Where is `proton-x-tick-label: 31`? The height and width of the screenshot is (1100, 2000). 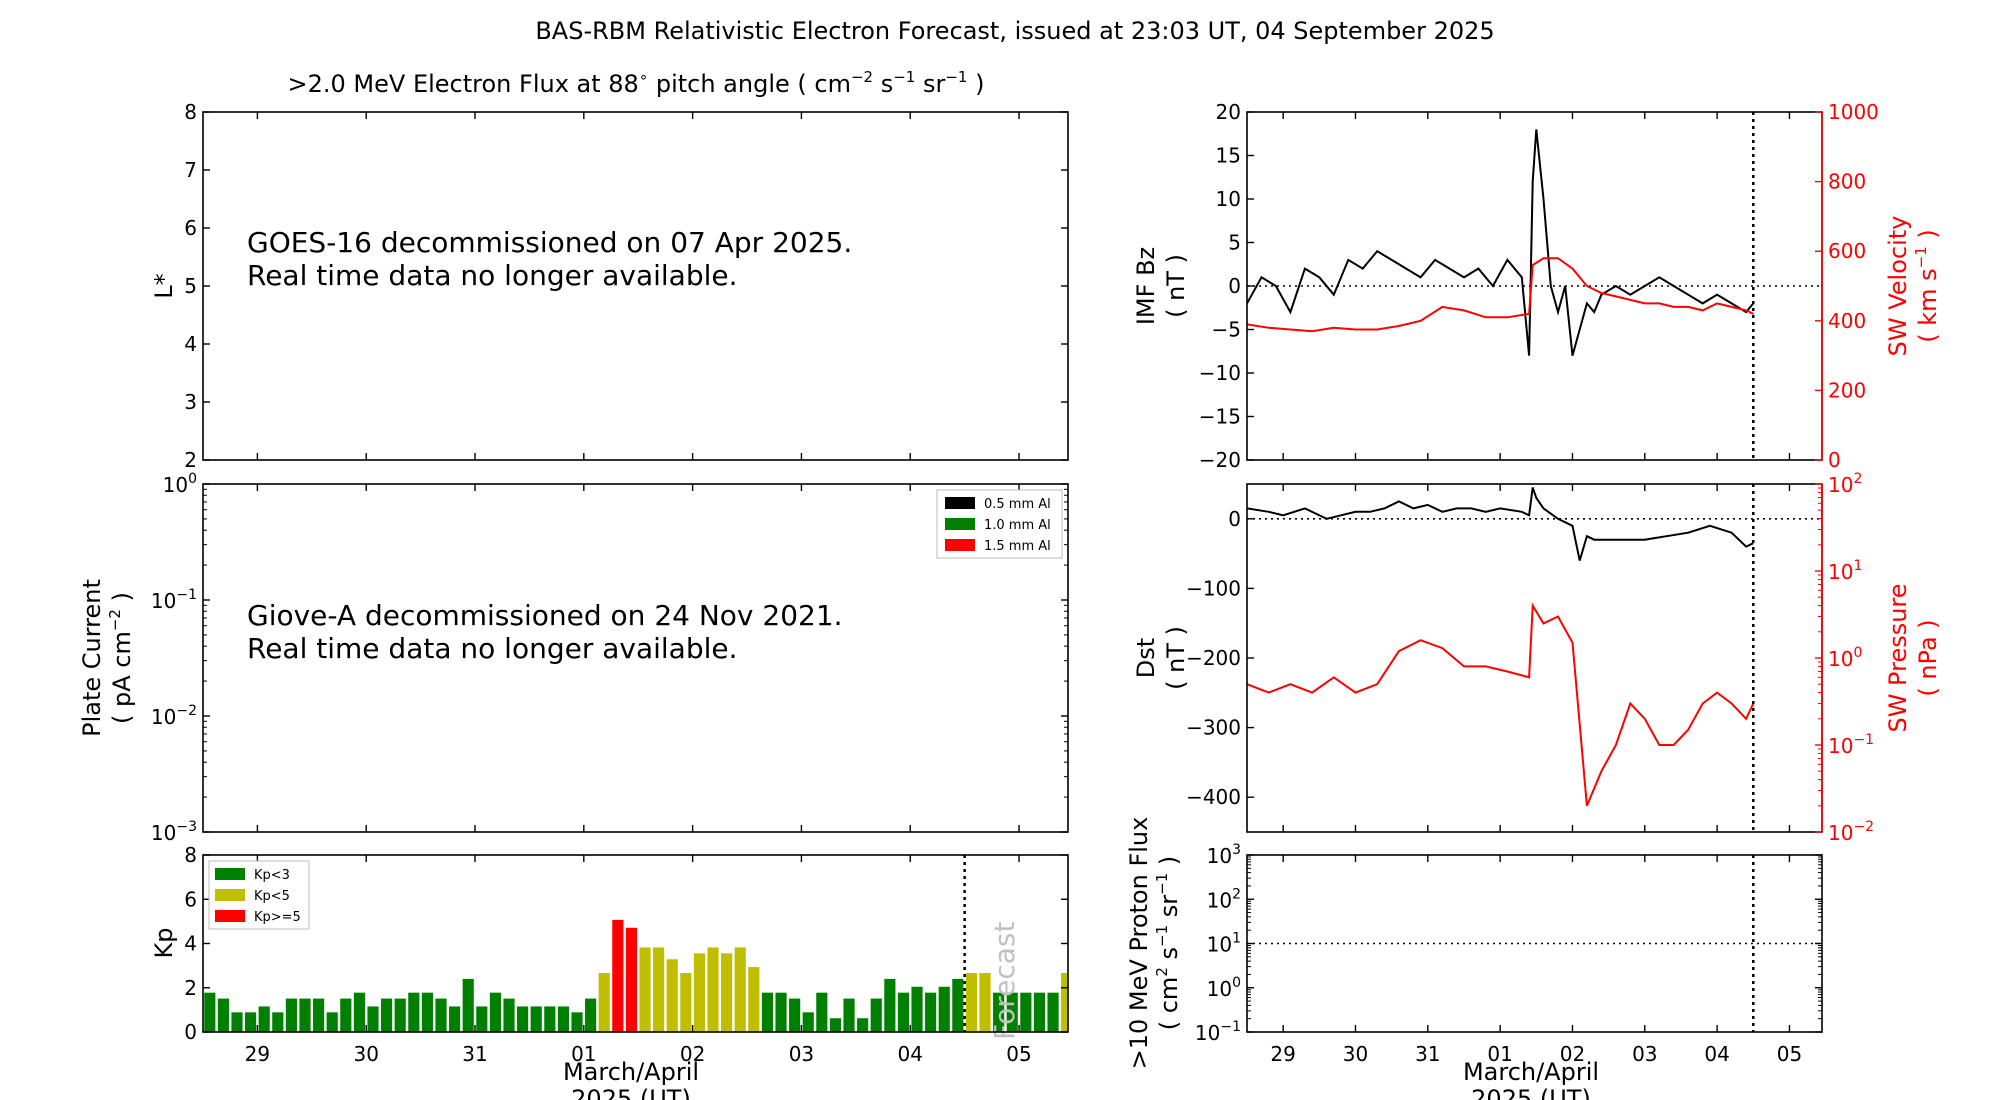 proton-x-tick-label: 31 is located at coordinates (1427, 1054).